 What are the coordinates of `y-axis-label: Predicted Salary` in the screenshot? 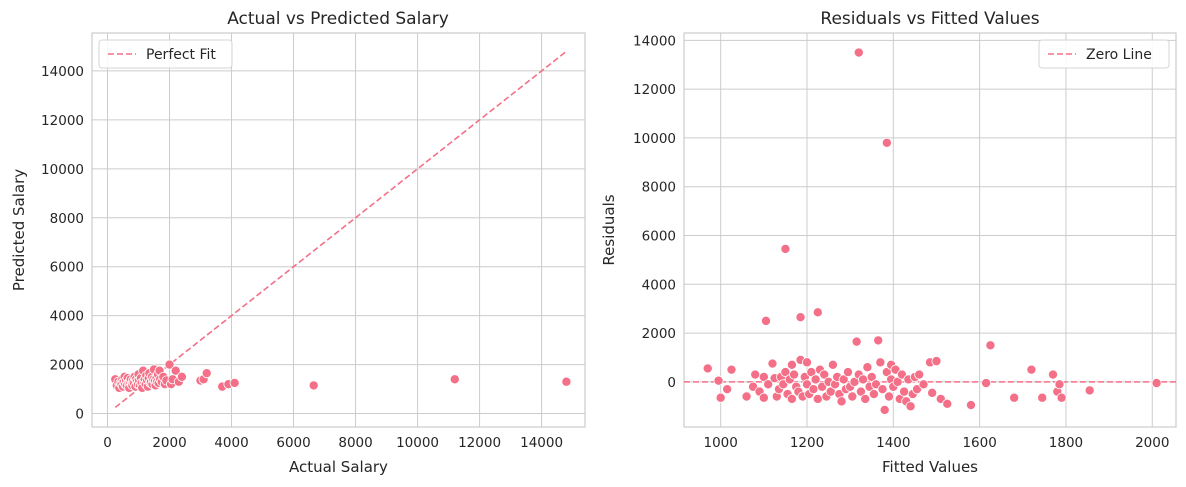 It's located at (19, 230).